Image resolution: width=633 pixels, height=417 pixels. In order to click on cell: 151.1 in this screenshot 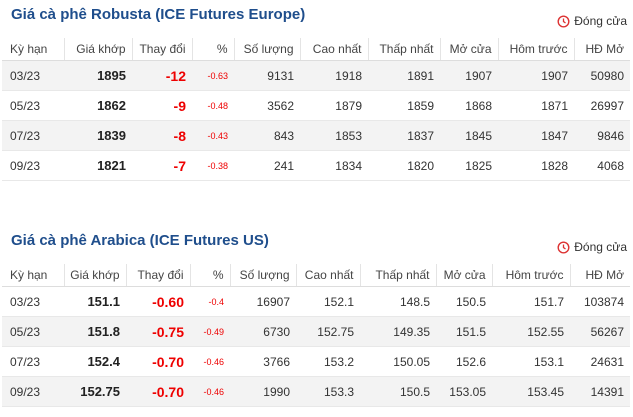, I will do `click(95, 301)`.